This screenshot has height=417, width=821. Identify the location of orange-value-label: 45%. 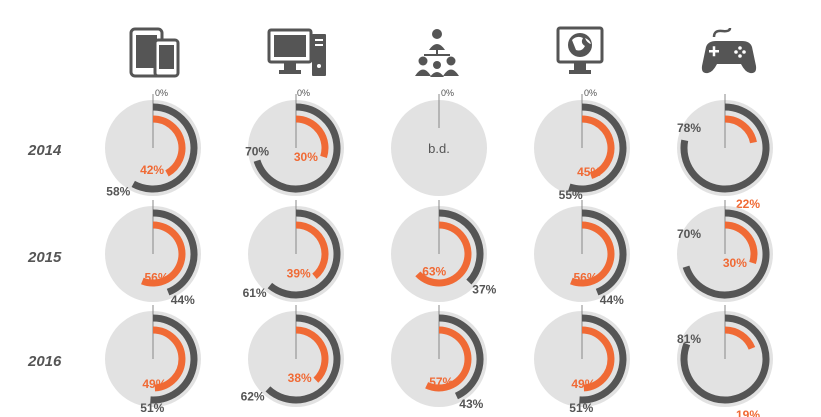
(589, 172).